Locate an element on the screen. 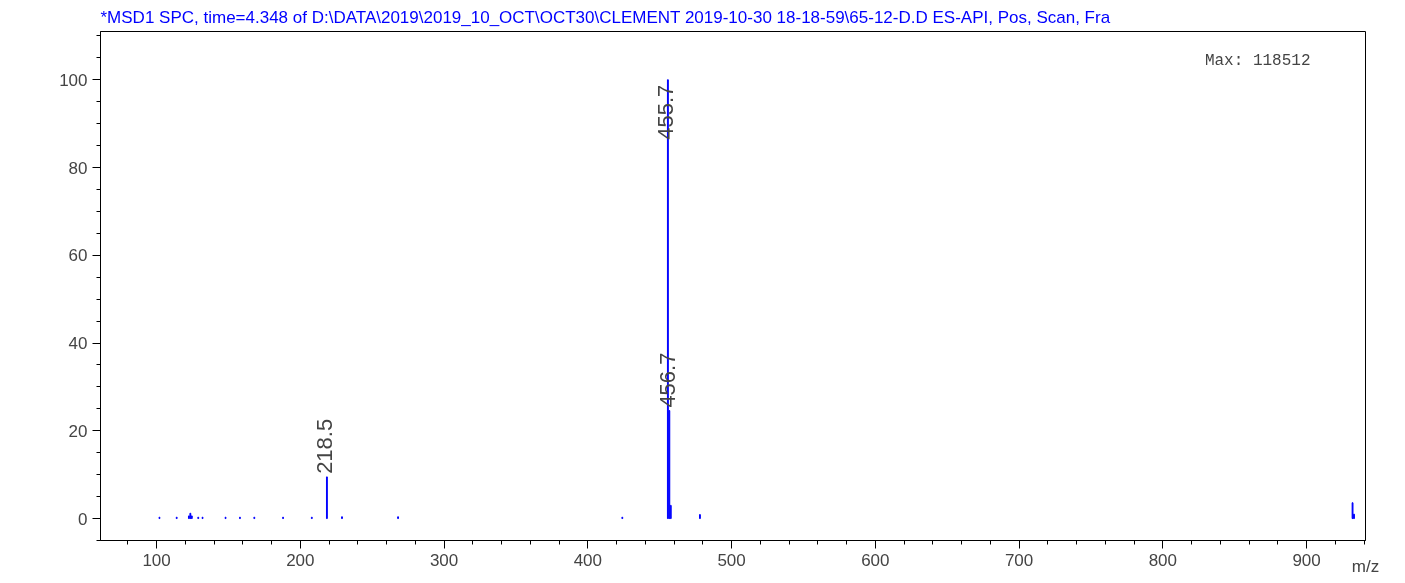 This screenshot has width=1405, height=583. y-tick-label: 100 is located at coordinates (73, 80).